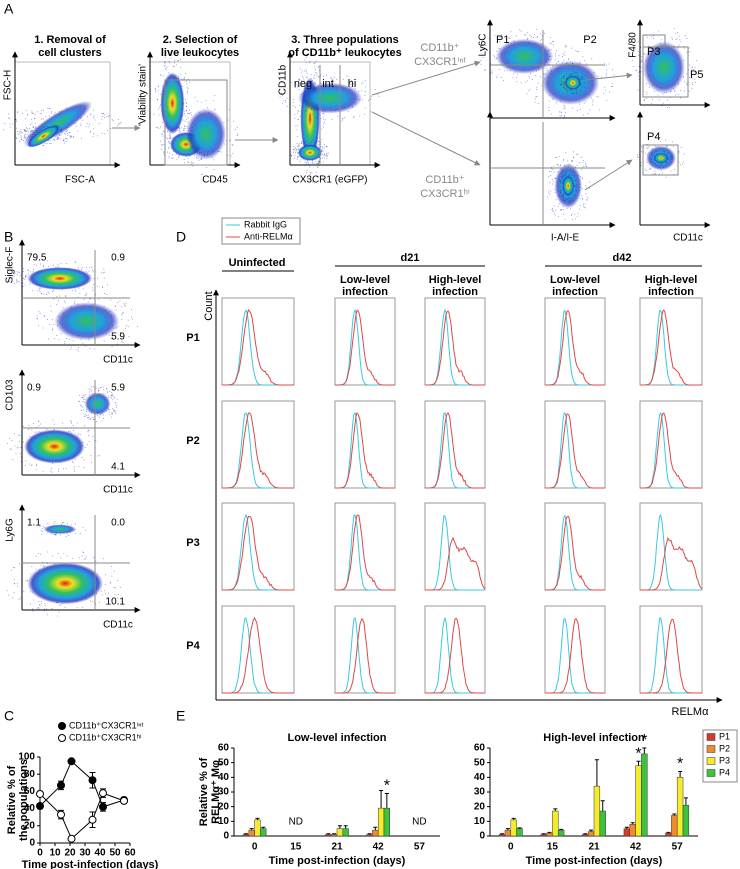  I want to click on error-bar, so click(596, 773).